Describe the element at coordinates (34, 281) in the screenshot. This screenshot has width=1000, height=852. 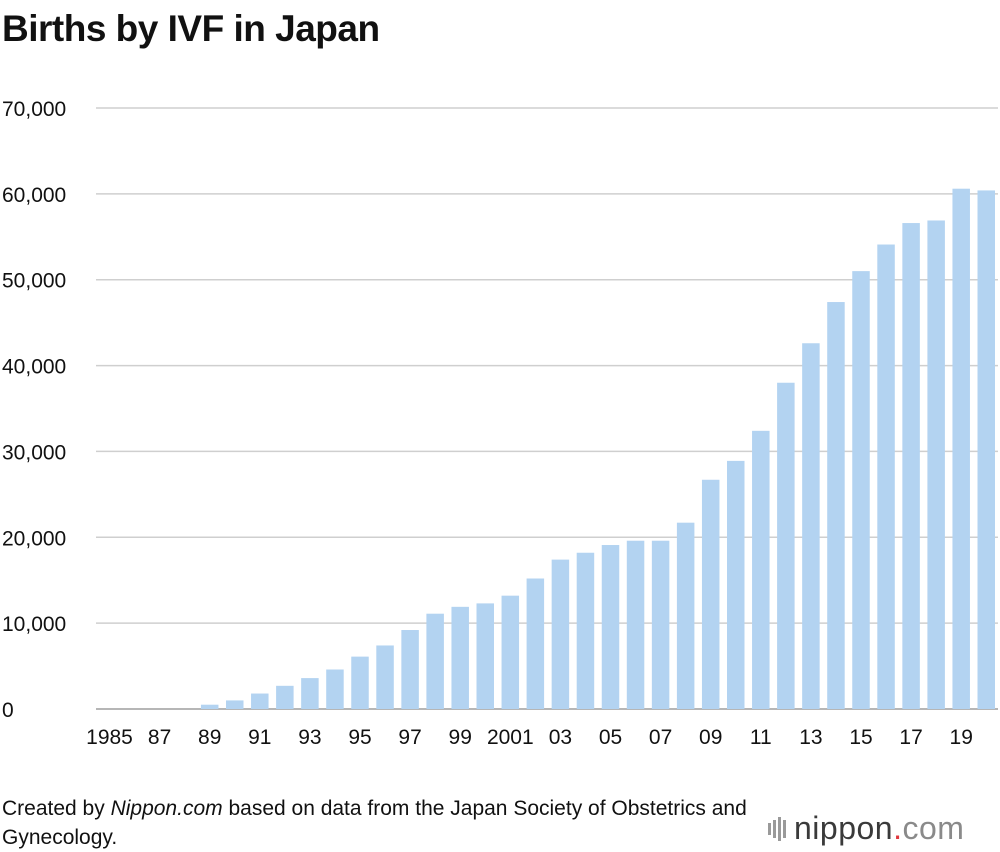
I see `y-tick-label: 50,000` at that location.